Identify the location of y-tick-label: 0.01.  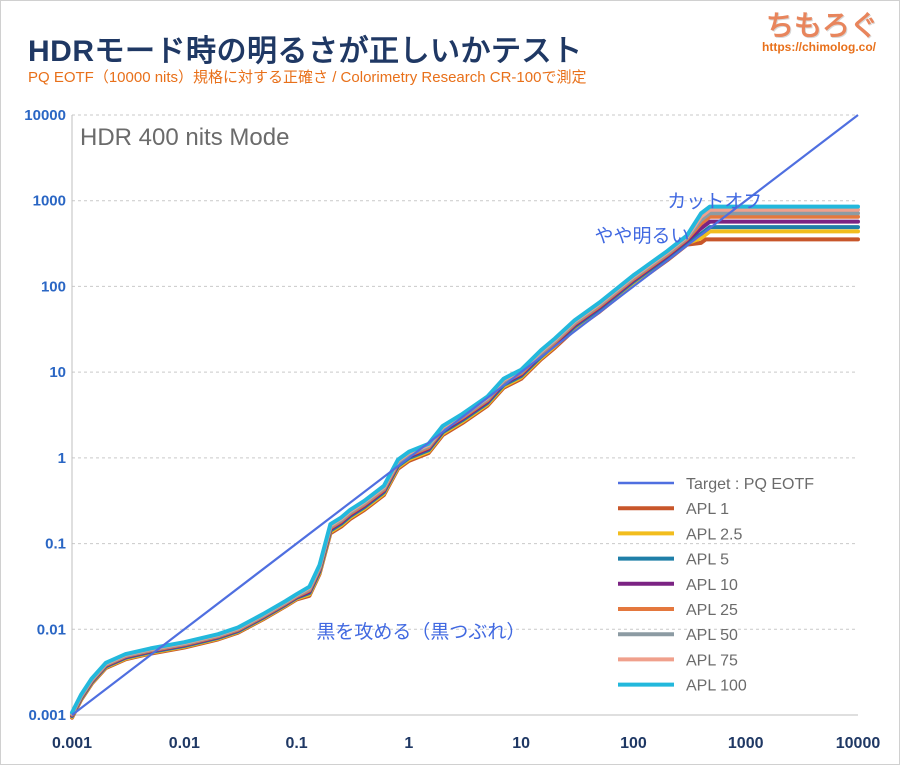
(51, 629).